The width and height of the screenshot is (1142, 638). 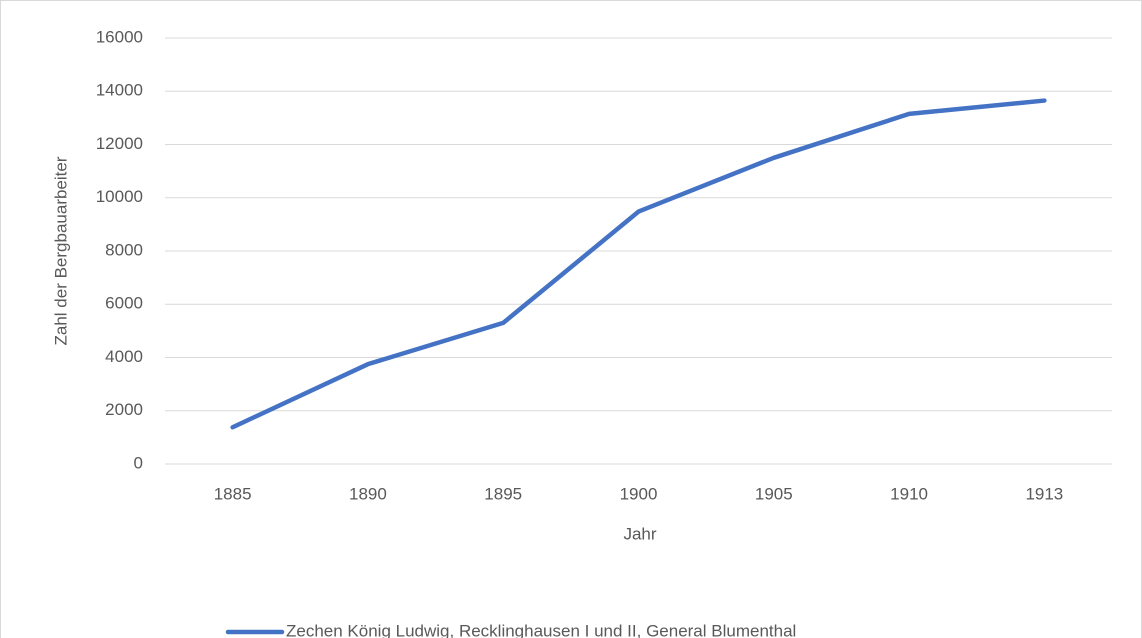 What do you see at coordinates (909, 493) in the screenshot?
I see `x-tick-label: 1910` at bounding box center [909, 493].